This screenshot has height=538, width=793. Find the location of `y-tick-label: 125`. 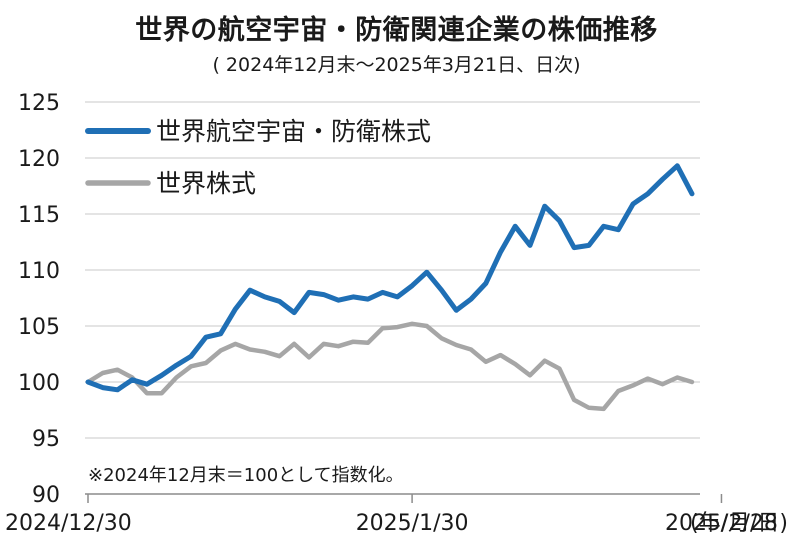

y-tick-label: 125 is located at coordinates (39, 103).